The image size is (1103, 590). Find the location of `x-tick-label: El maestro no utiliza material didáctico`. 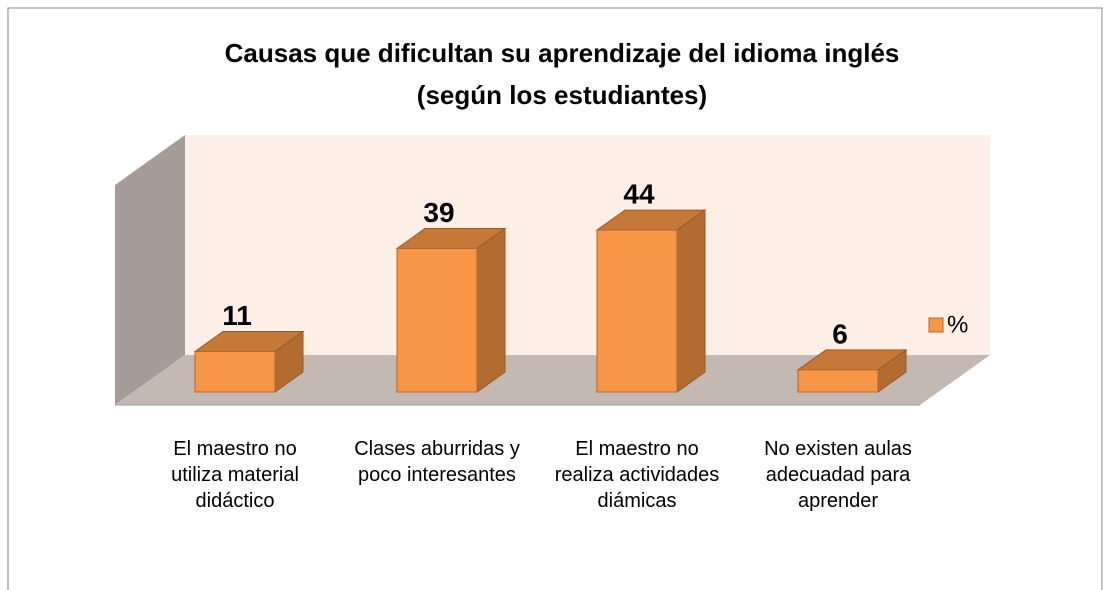

x-tick-label: El maestro no utiliza material didáctico is located at coordinates (235, 475).